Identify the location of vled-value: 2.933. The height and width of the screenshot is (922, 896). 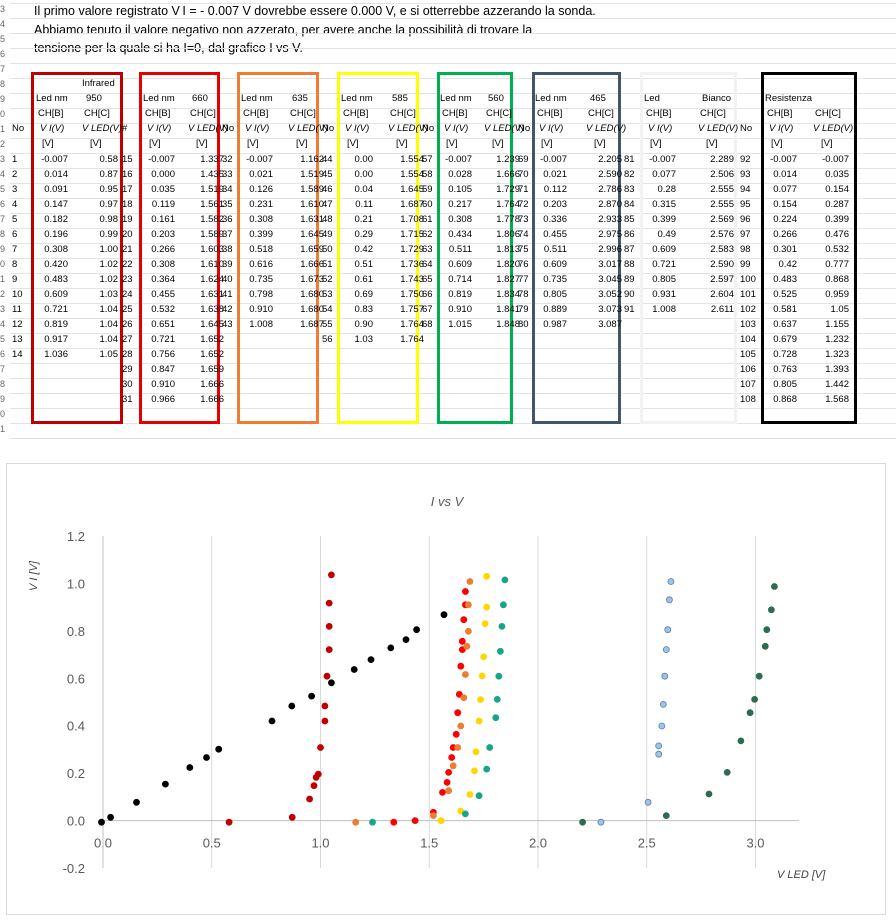
(610, 219).